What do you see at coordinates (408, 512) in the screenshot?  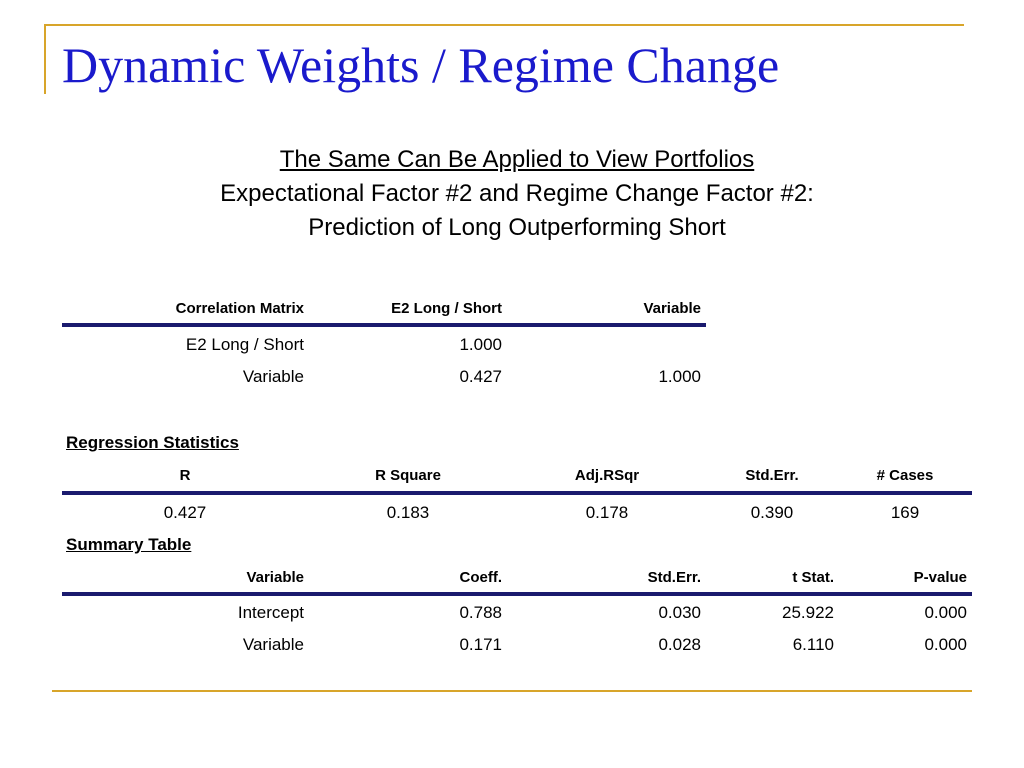 I see `reg-value: 0.183` at bounding box center [408, 512].